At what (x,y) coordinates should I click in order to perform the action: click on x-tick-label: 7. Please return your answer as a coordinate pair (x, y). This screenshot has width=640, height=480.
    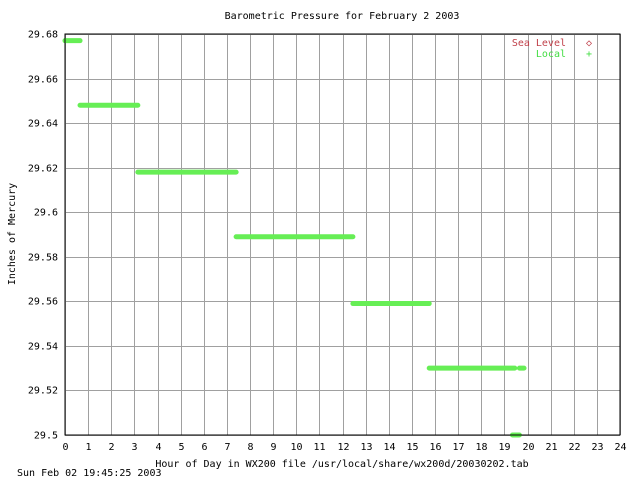
    Looking at the image, I should click on (227, 447).